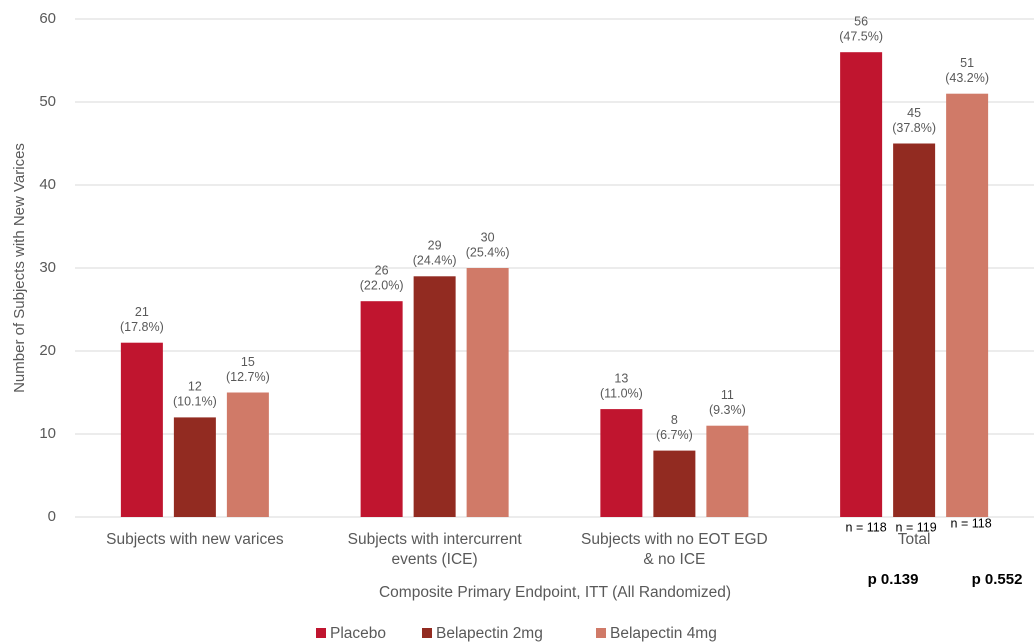 Image resolution: width=1034 pixels, height=643 pixels. Describe the element at coordinates (47, 101) in the screenshot. I see `y-tick-label: 50` at that location.